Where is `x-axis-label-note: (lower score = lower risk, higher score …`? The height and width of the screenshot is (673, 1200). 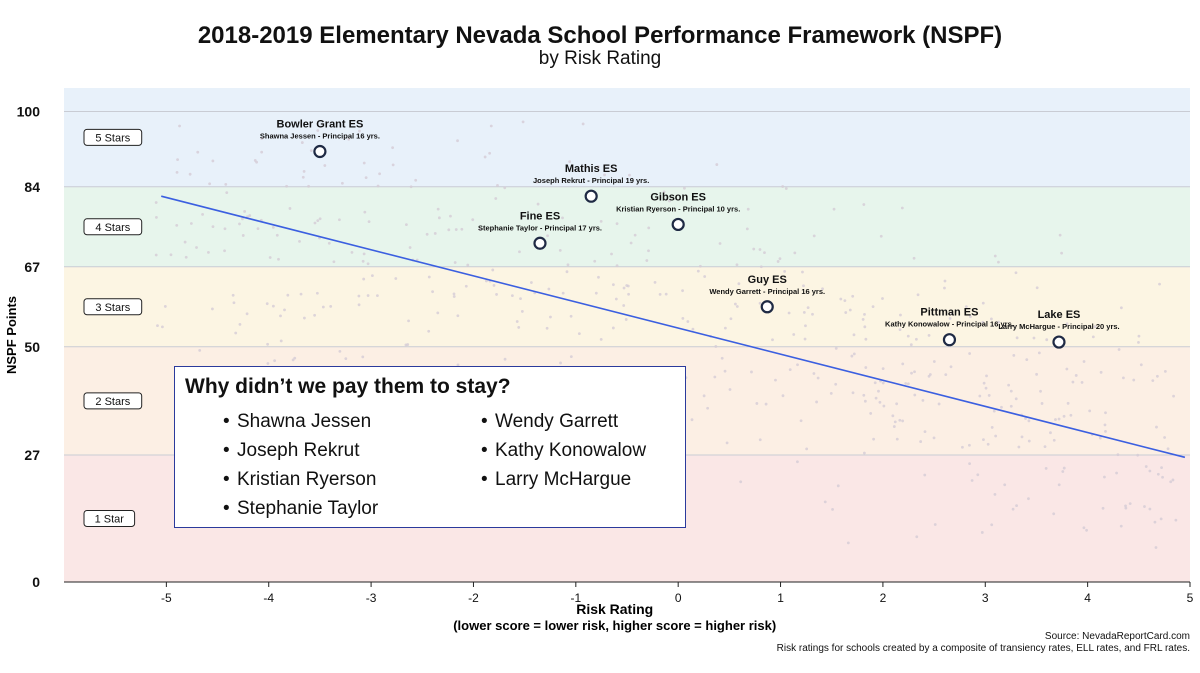 x-axis-label-note: (lower score = lower risk, higher score … is located at coordinates (614, 625).